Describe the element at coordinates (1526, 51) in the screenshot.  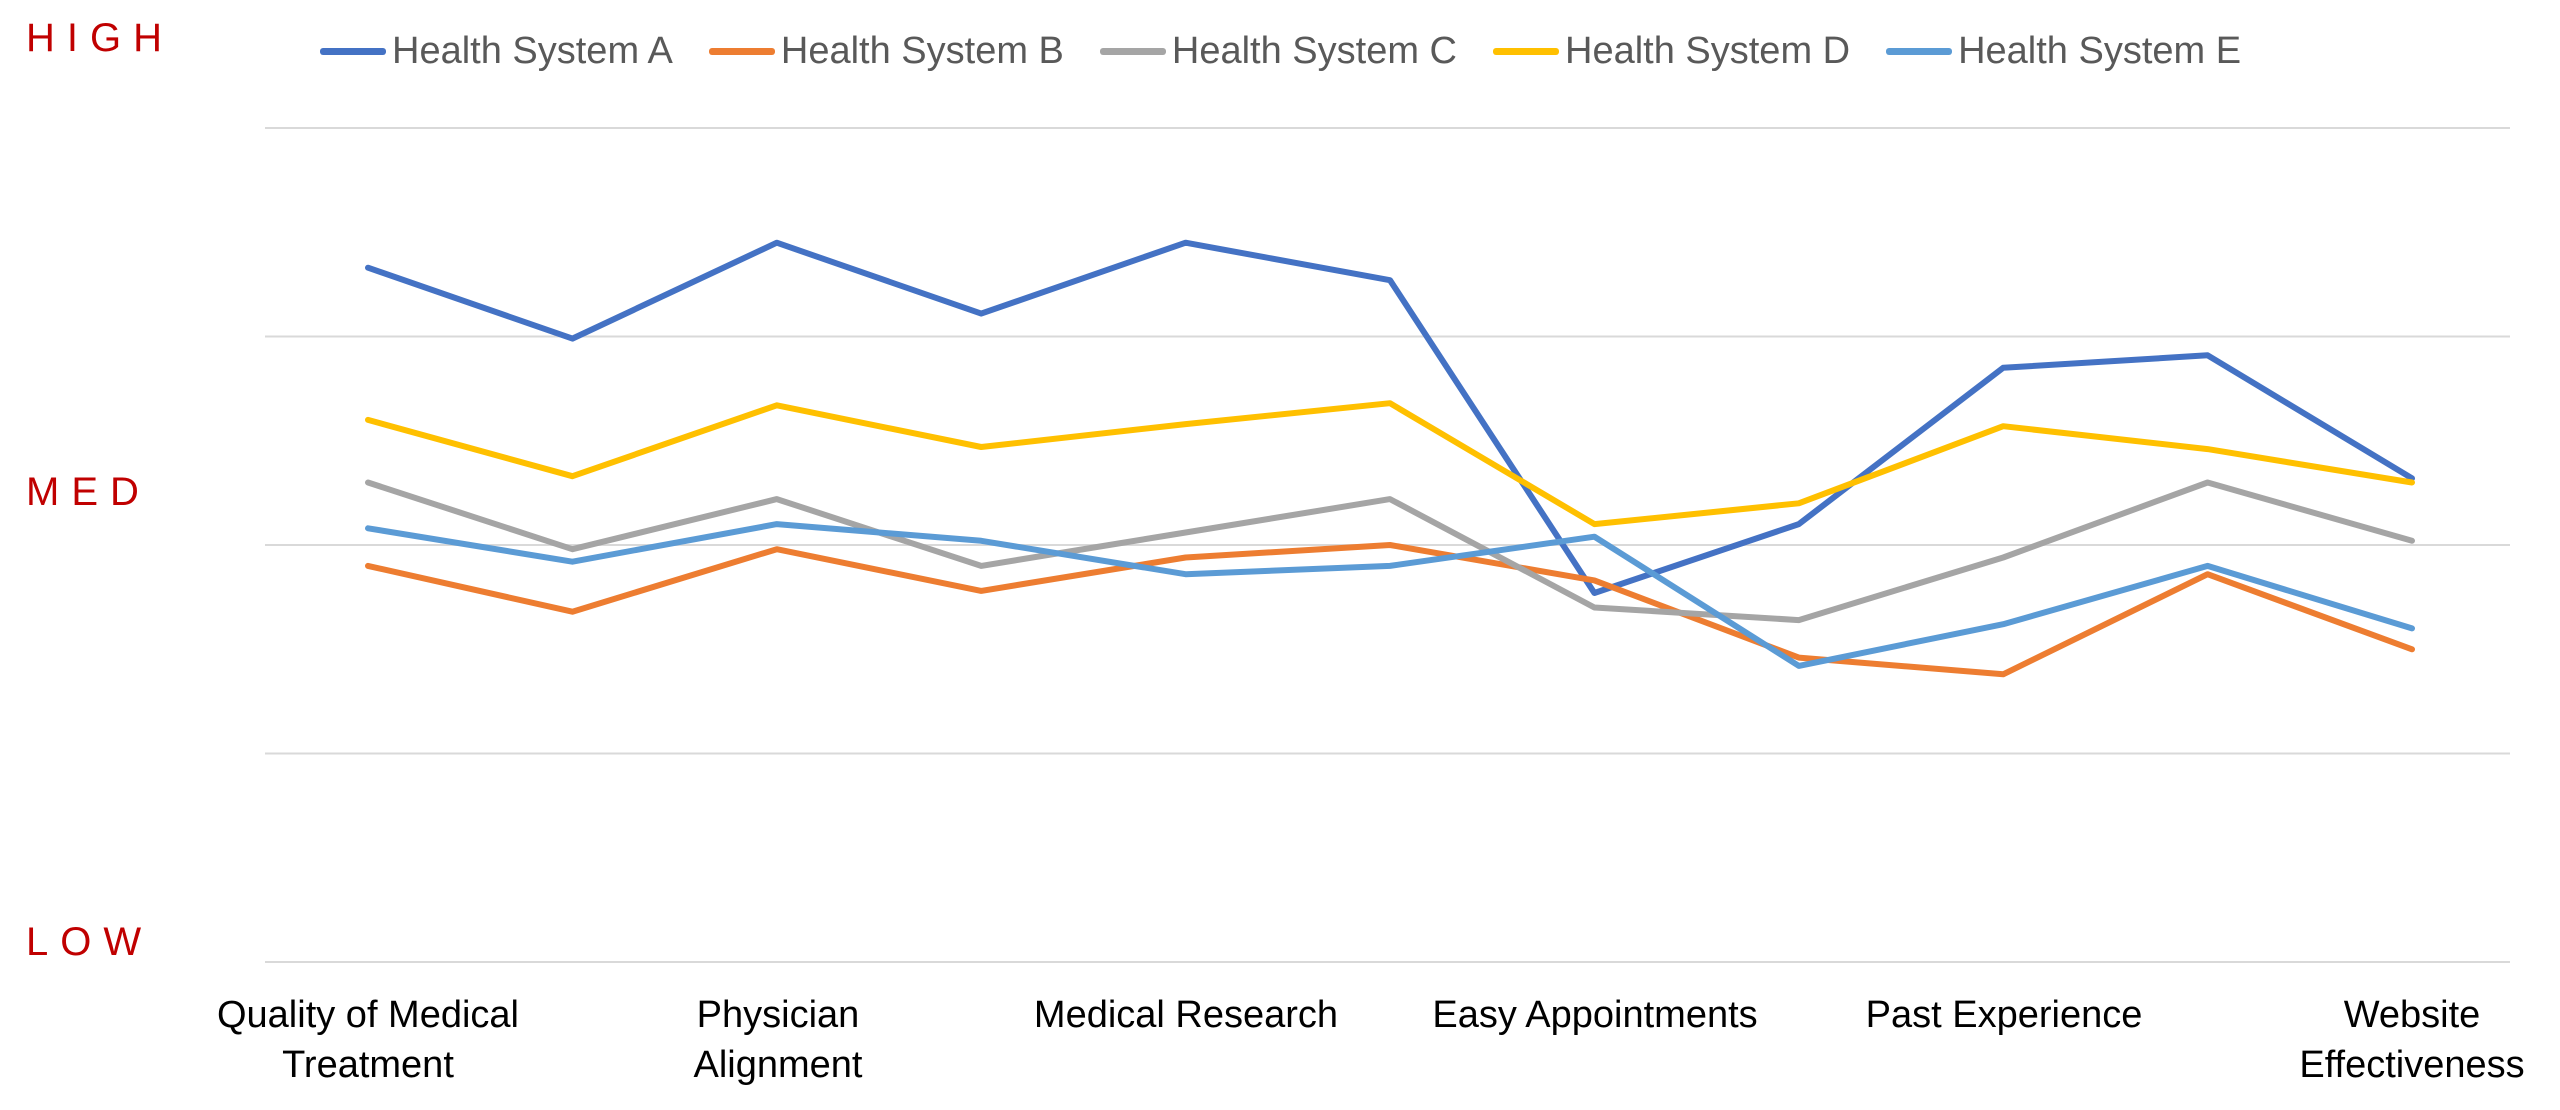
I see `legend-swatch-health-system-d` at that location.